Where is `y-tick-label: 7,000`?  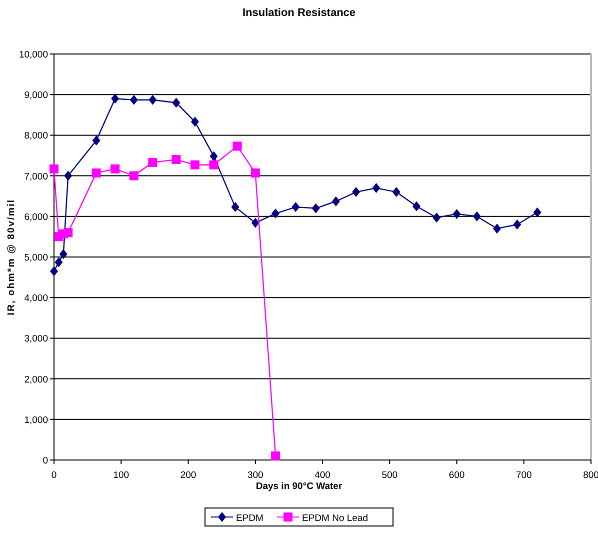
y-tick-label: 7,000 is located at coordinates (36, 176).